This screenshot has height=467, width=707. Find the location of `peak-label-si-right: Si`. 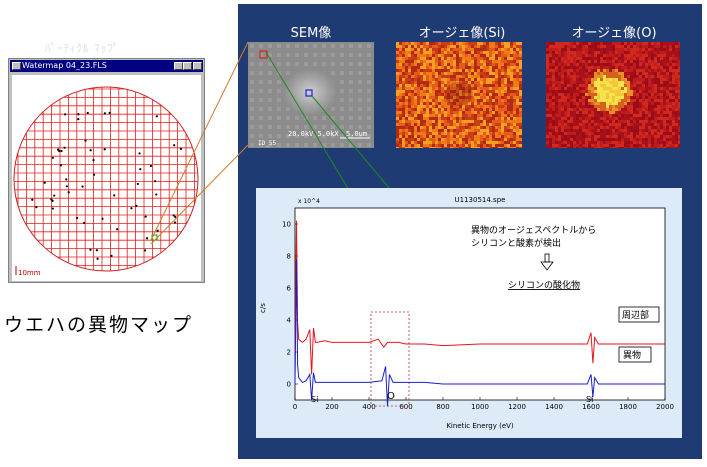

peak-label-si-right: Si is located at coordinates (589, 399).